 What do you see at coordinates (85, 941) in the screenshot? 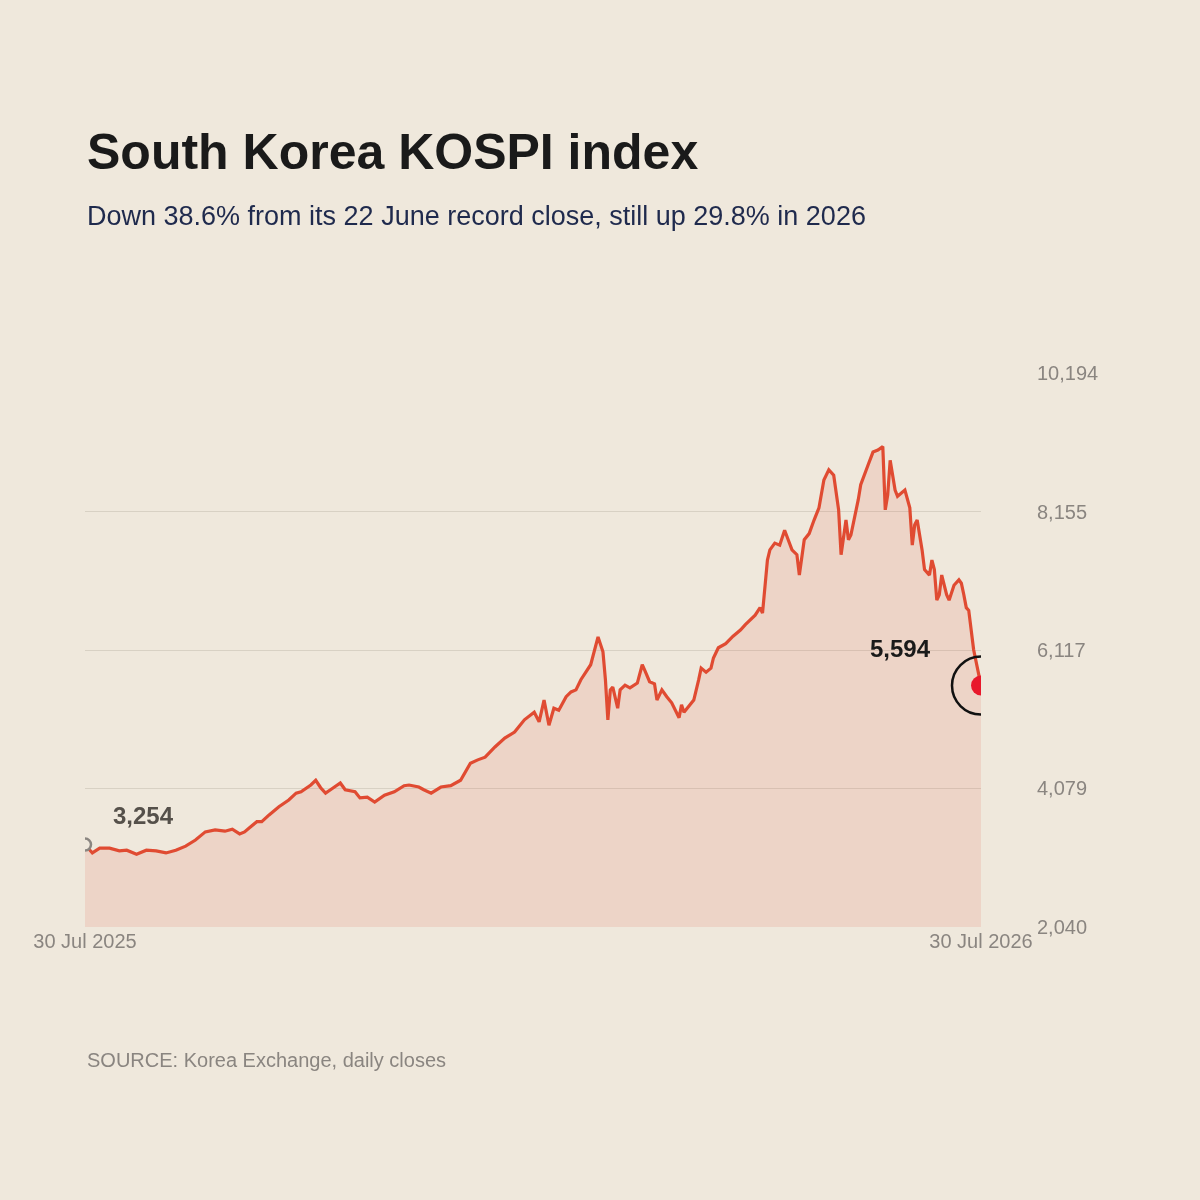
I see `x-tick-label: 30 Jul 2025` at bounding box center [85, 941].